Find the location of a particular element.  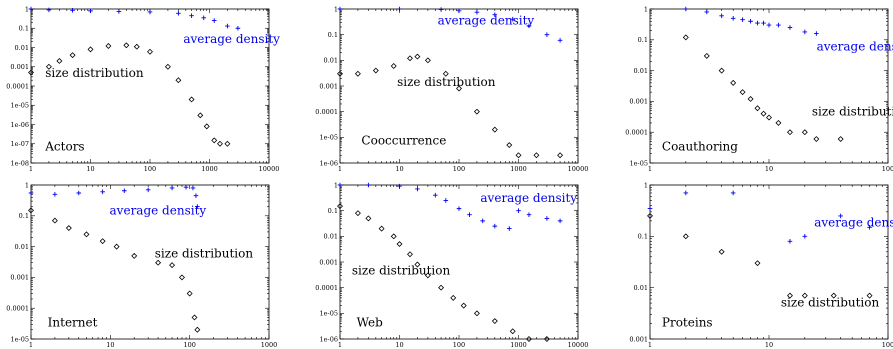

coauthoring-size-series is located at coordinates (763, 88).